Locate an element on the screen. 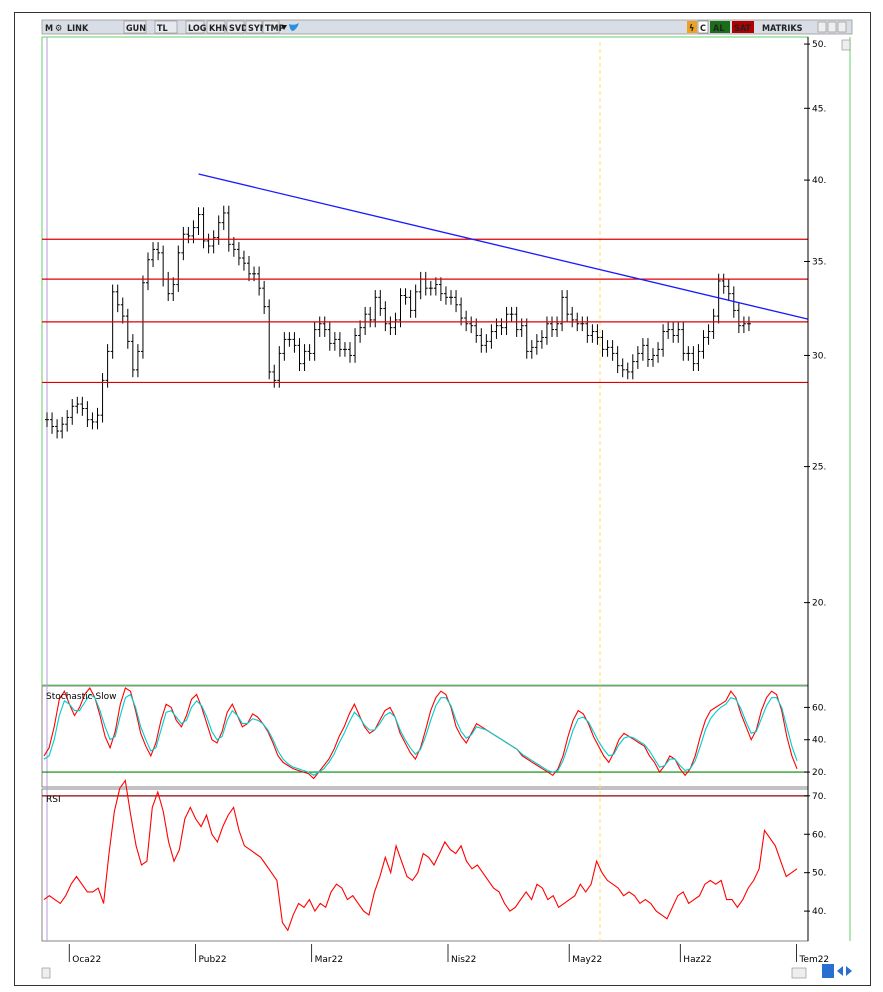 This screenshot has height=992, width=883. stochastic-series is located at coordinates (425, 733).